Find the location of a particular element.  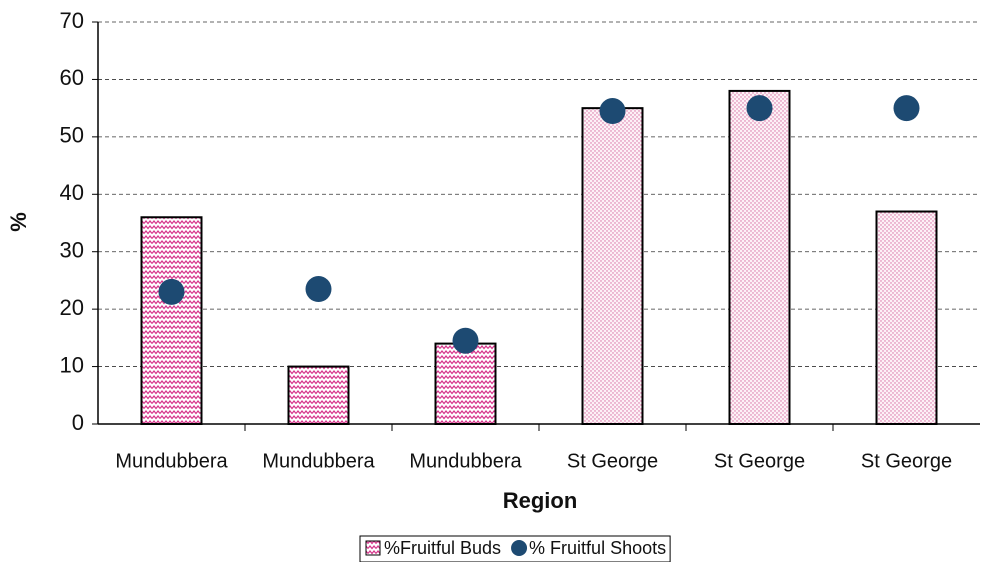

y-tick-label: 30 is located at coordinates (72, 250).